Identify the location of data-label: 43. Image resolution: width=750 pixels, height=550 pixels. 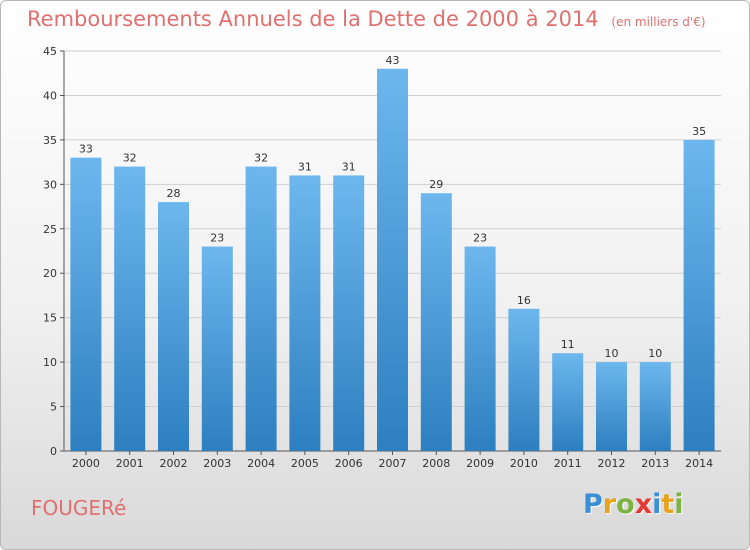
(393, 60).